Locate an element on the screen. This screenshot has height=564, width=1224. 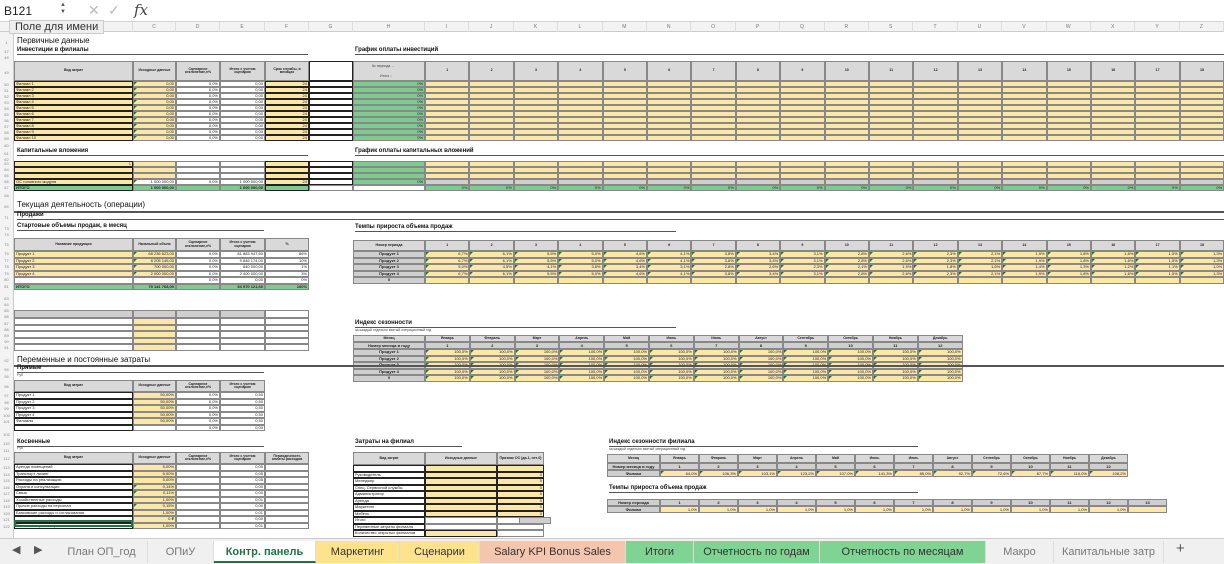
branch-season-table-cell: 87,7% is located at coordinates (1030, 473).